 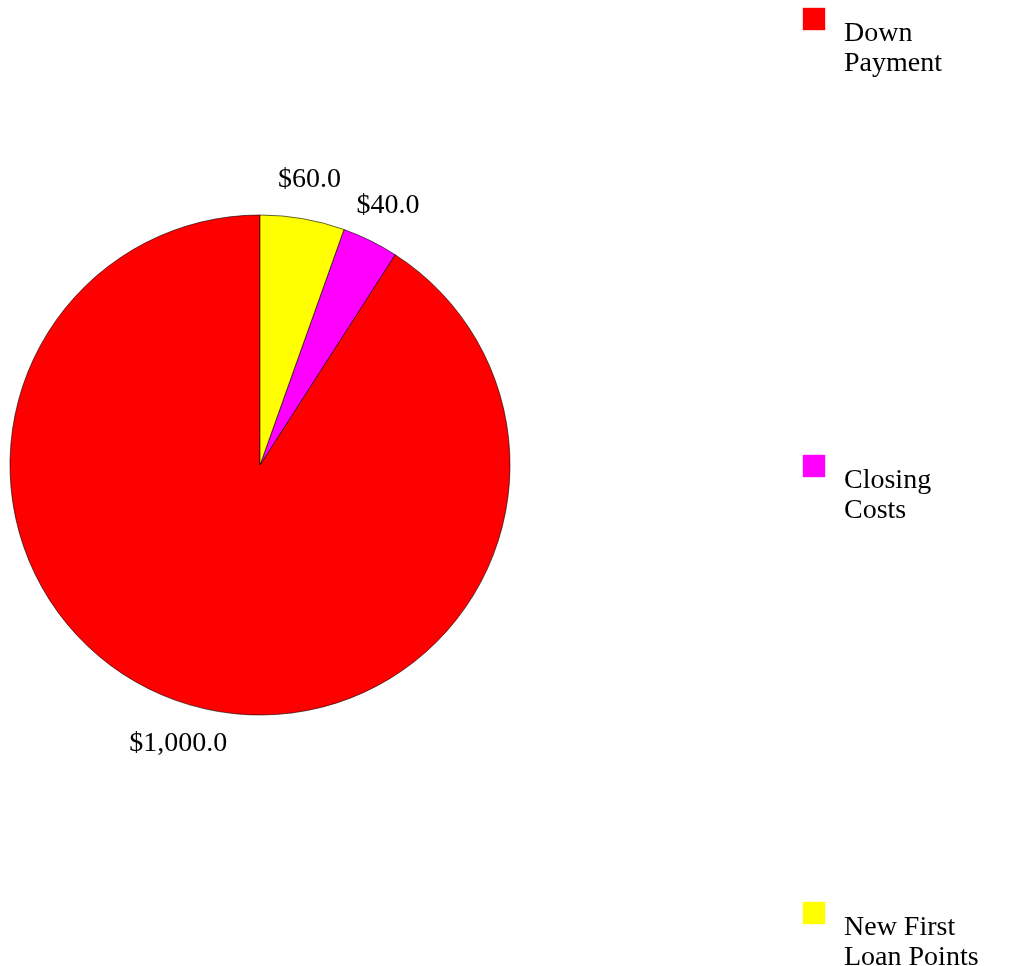 What do you see at coordinates (388, 203) in the screenshot?
I see `data-label: $40.0` at bounding box center [388, 203].